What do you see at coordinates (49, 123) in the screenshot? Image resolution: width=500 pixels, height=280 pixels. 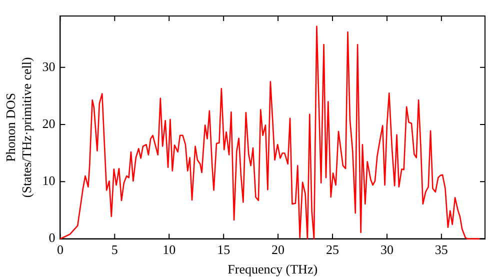 I see `y-tick-label: 20` at bounding box center [49, 123].